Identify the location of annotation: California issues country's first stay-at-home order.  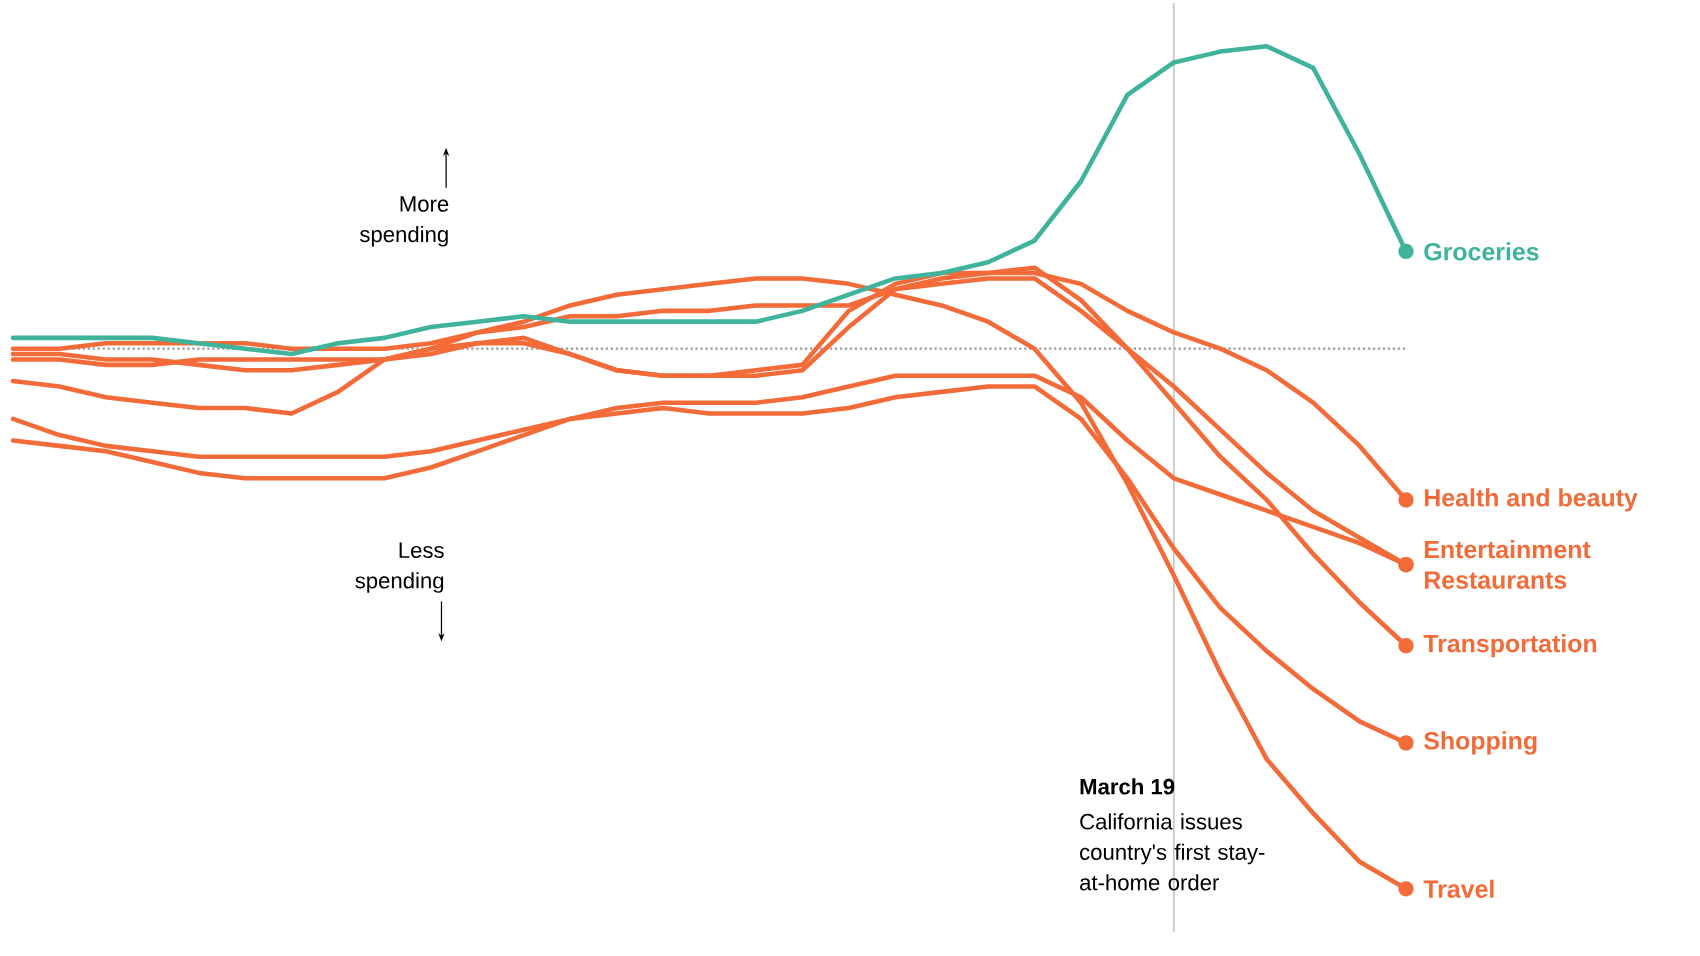
(1172, 852).